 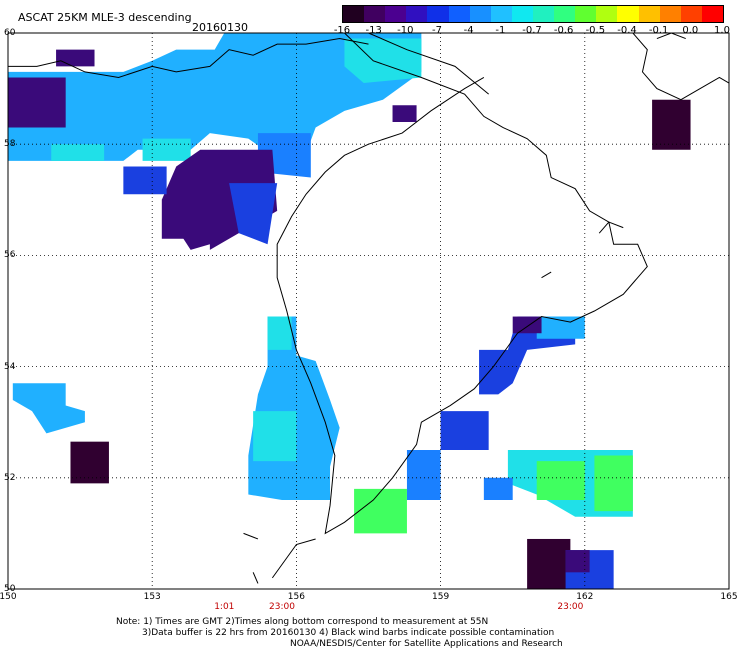 What do you see at coordinates (342, 30) in the screenshot?
I see `color-scale-label: -16` at bounding box center [342, 30].